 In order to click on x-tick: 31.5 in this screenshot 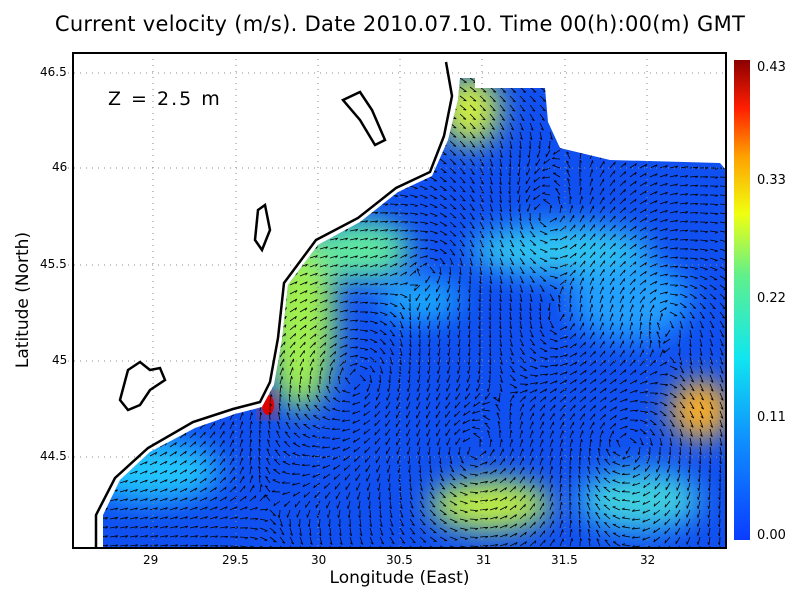, I will do `click(564, 560)`.